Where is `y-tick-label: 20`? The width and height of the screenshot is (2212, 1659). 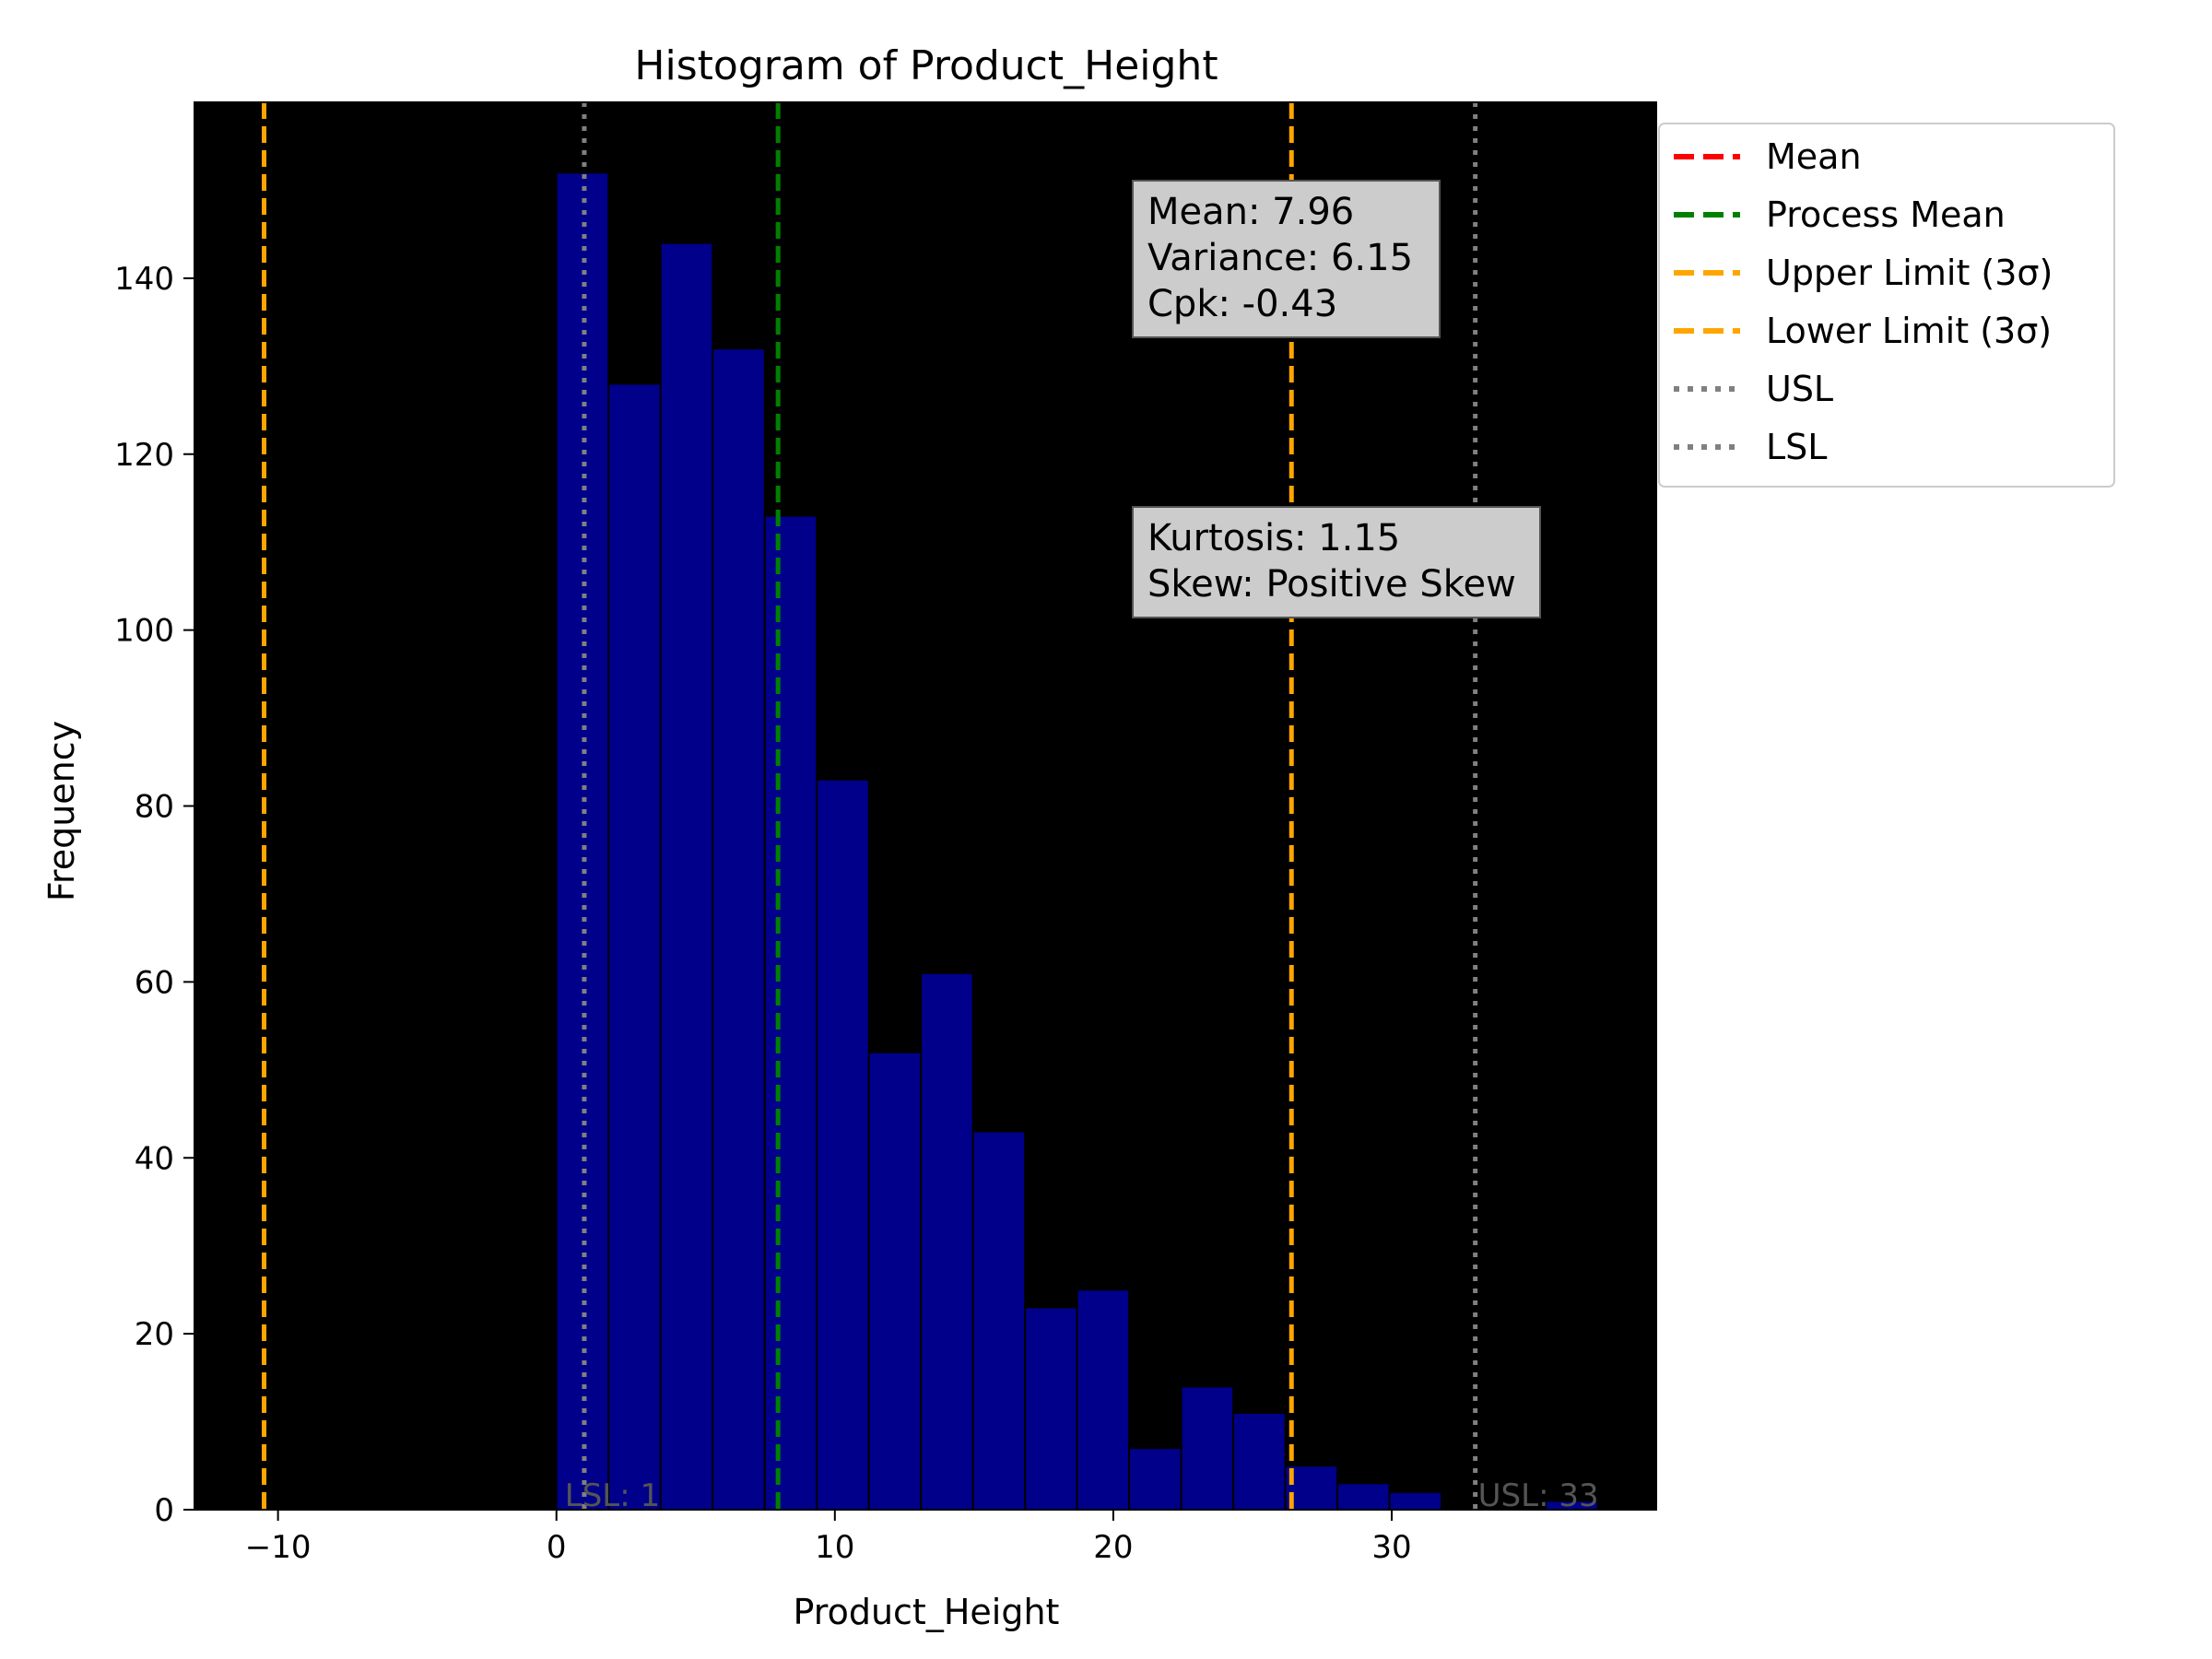
y-tick-label: 20 is located at coordinates (154, 1334).